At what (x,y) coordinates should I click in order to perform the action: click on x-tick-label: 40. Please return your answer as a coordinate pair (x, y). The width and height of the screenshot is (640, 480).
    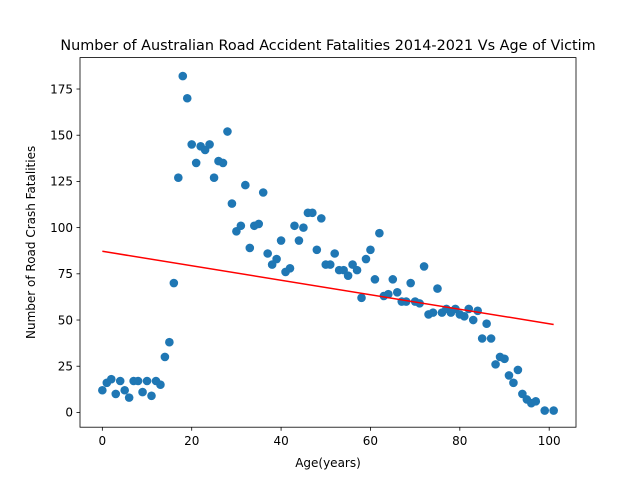
    Looking at the image, I should click on (280, 441).